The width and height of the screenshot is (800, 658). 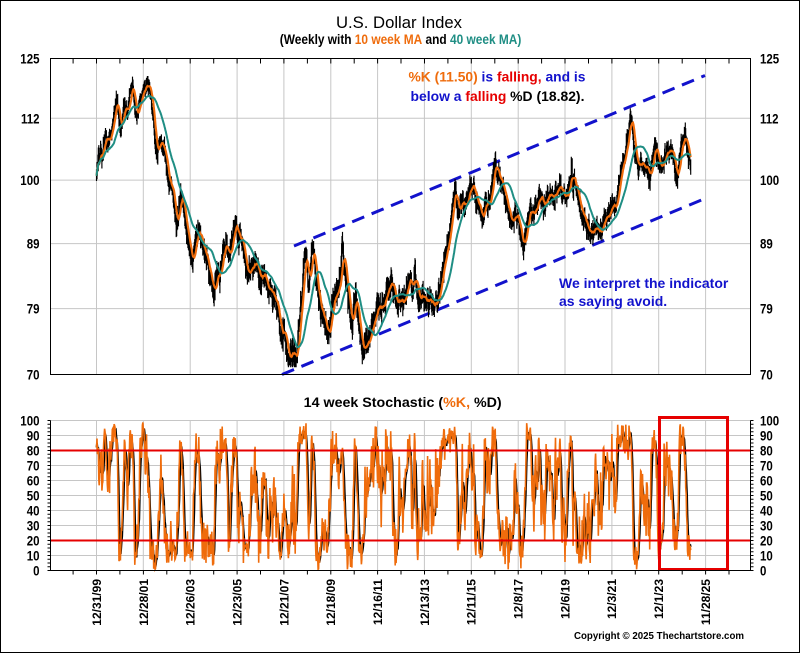 What do you see at coordinates (317, 39) in the screenshot?
I see `svg-text: (Weekly with` at bounding box center [317, 39].